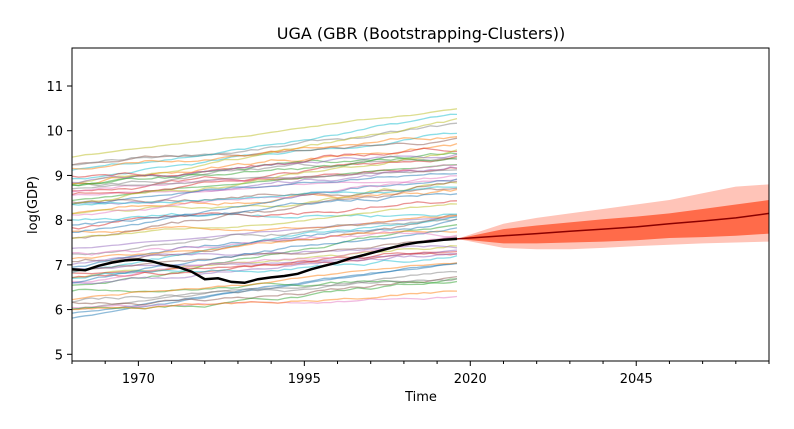 Image resolution: width=794 pixels, height=429 pixels. What do you see at coordinates (54, 87) in the screenshot?
I see `y-tick-label: 11` at bounding box center [54, 87].